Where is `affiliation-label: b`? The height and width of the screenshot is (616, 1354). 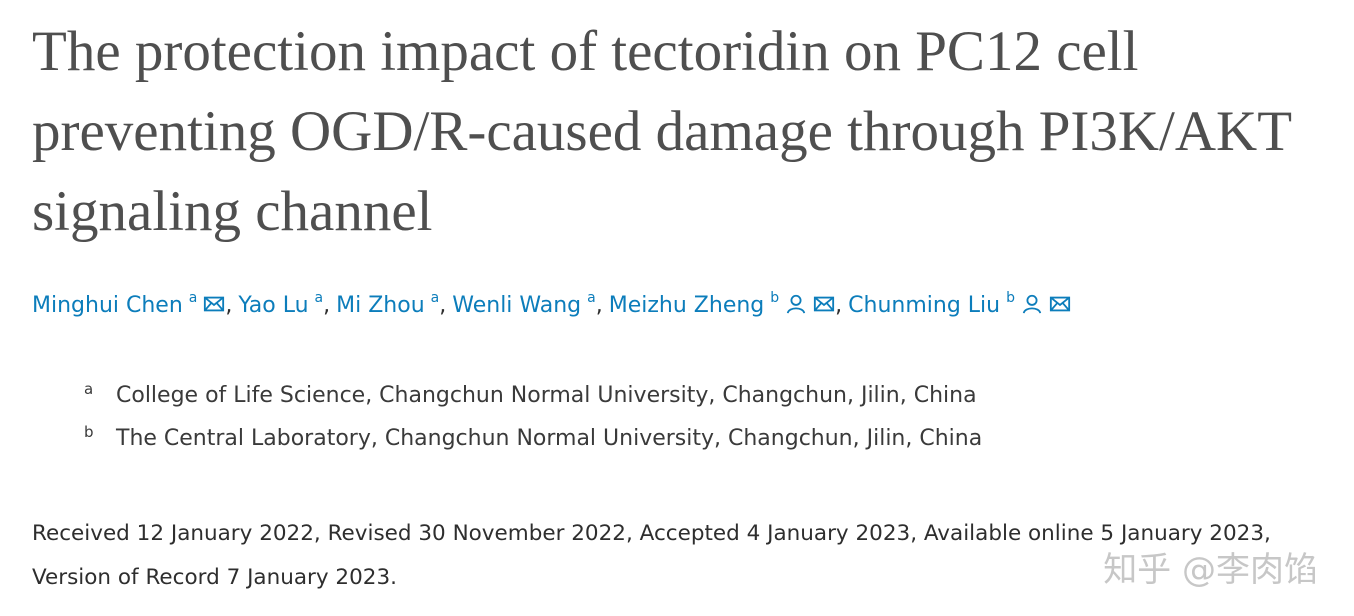
affiliation-label: b is located at coordinates (89, 432).